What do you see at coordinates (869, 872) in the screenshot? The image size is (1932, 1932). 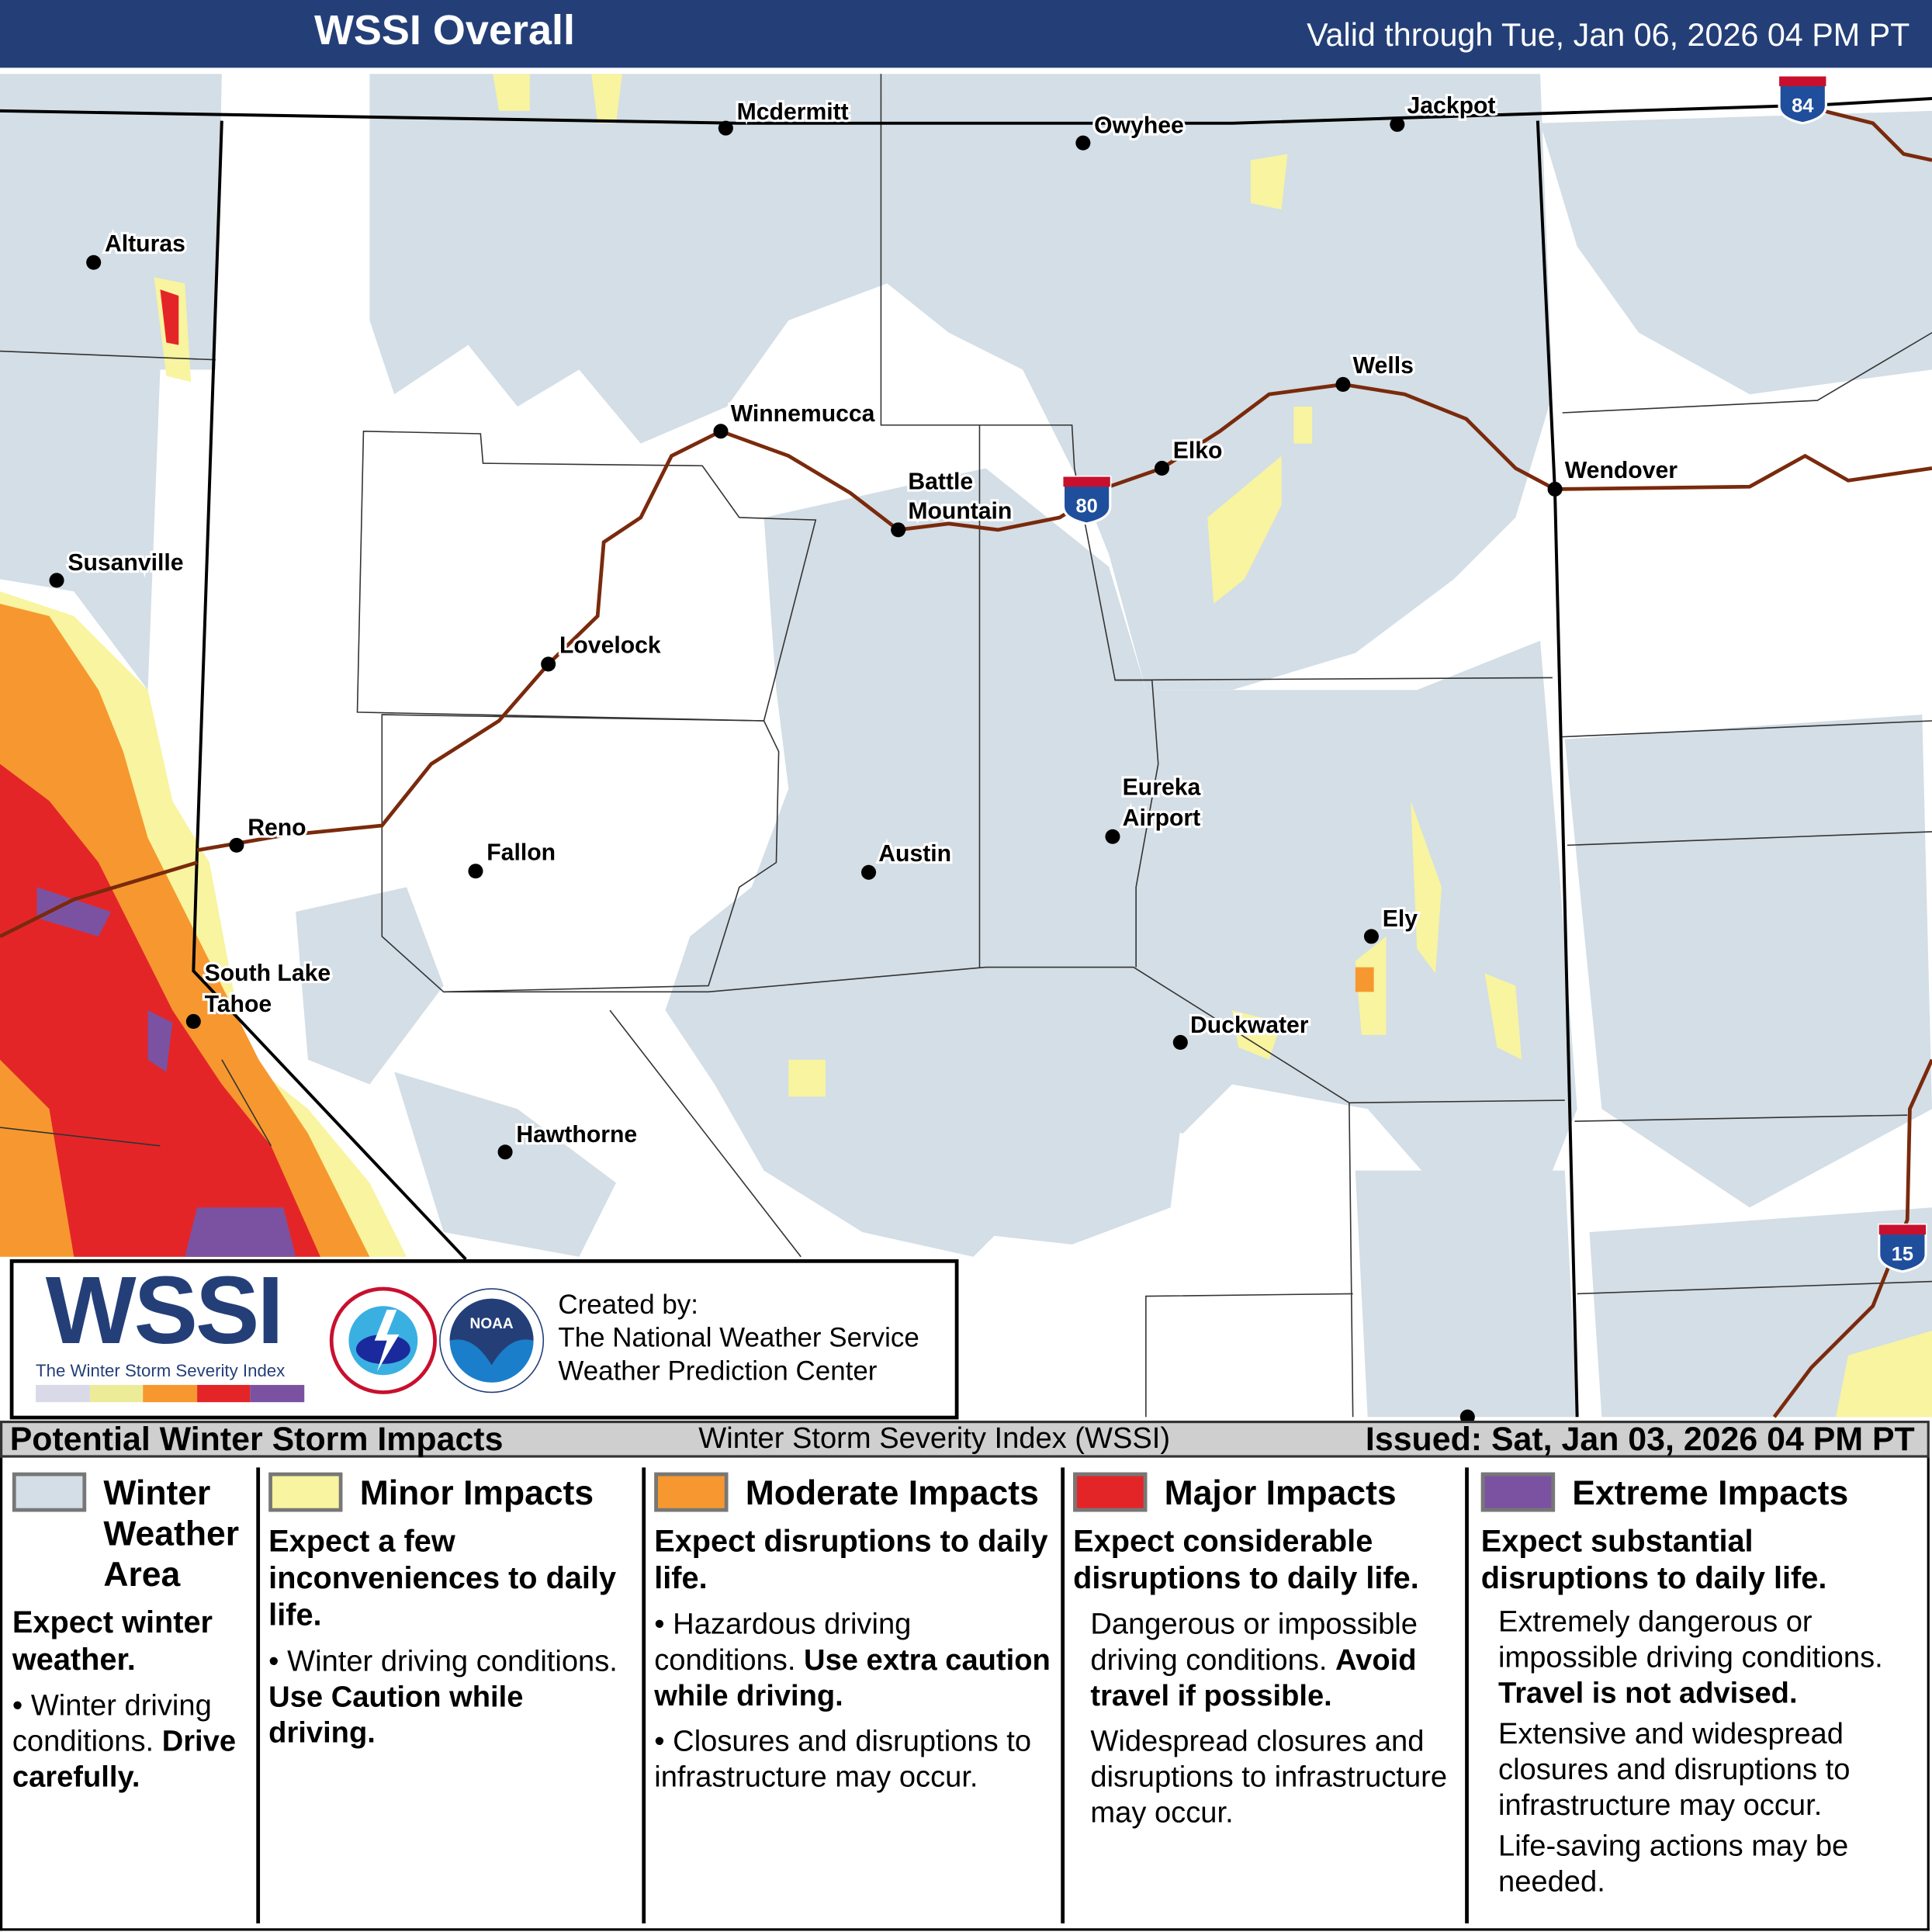 I see `city-dot-austin` at bounding box center [869, 872].